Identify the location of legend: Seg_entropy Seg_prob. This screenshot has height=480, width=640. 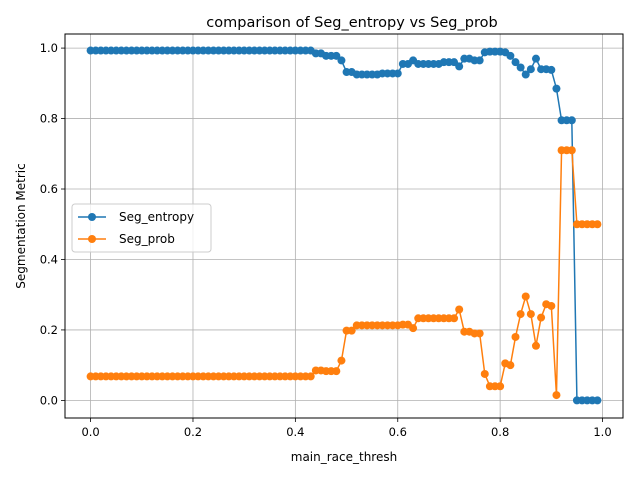
(141, 228).